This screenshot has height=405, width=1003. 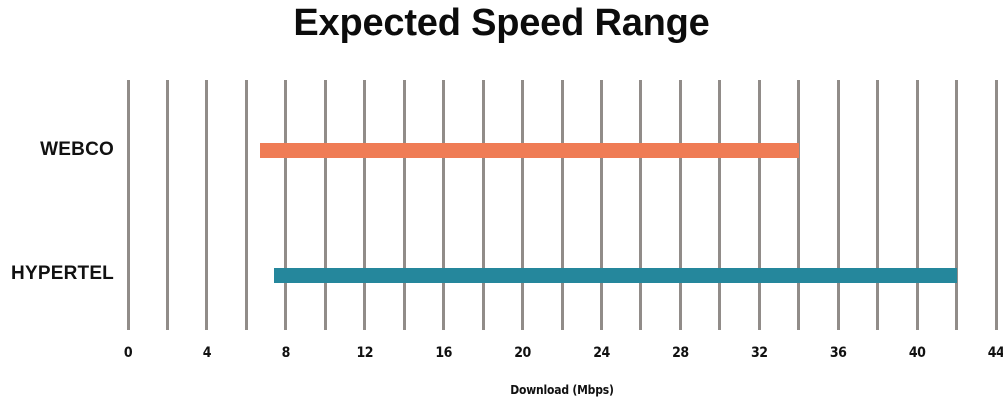 I want to click on x-tick-label: 24, so click(x=601, y=353).